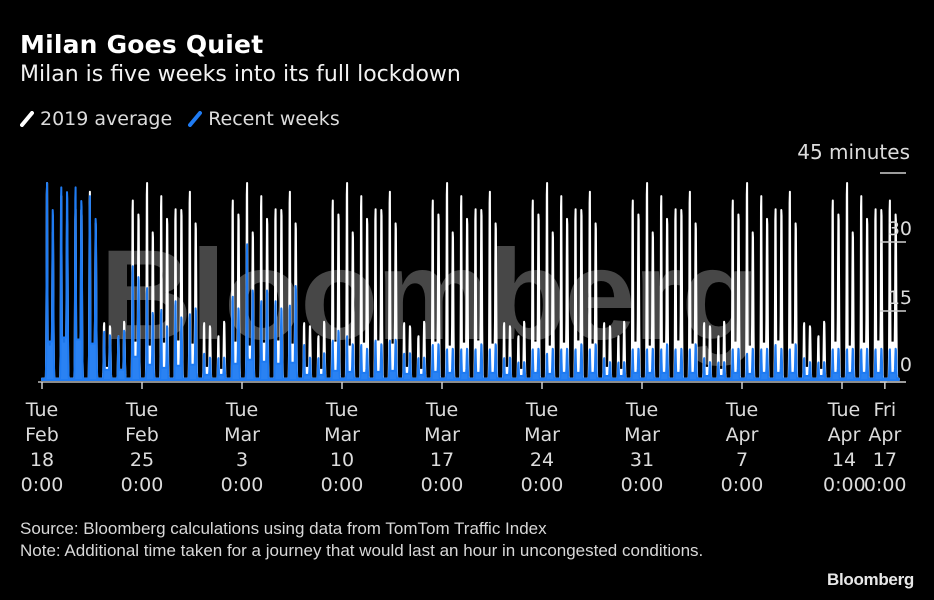 Image resolution: width=934 pixels, height=600 pixels. I want to click on x-tick-label: Fri Apr 17 0:00, so click(885, 448).